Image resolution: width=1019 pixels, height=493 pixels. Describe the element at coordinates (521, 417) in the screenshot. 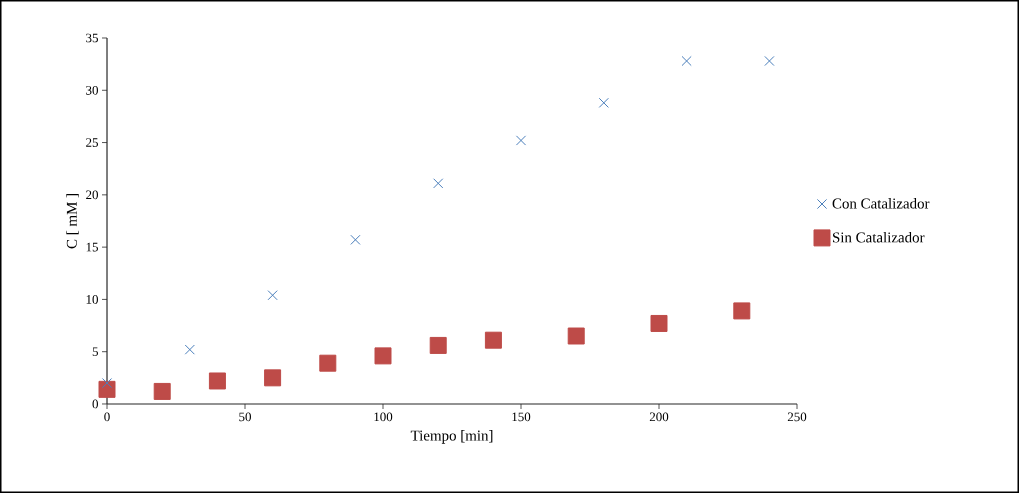

I see `x-tick-label: 150` at that location.